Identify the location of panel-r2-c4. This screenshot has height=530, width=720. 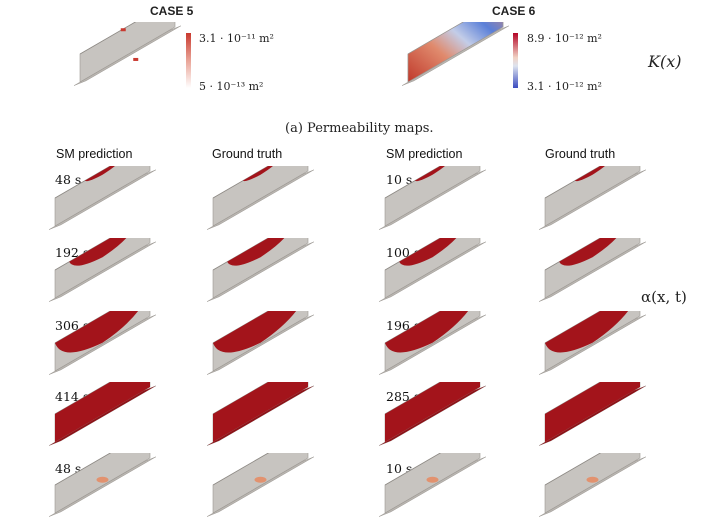
(592, 270).